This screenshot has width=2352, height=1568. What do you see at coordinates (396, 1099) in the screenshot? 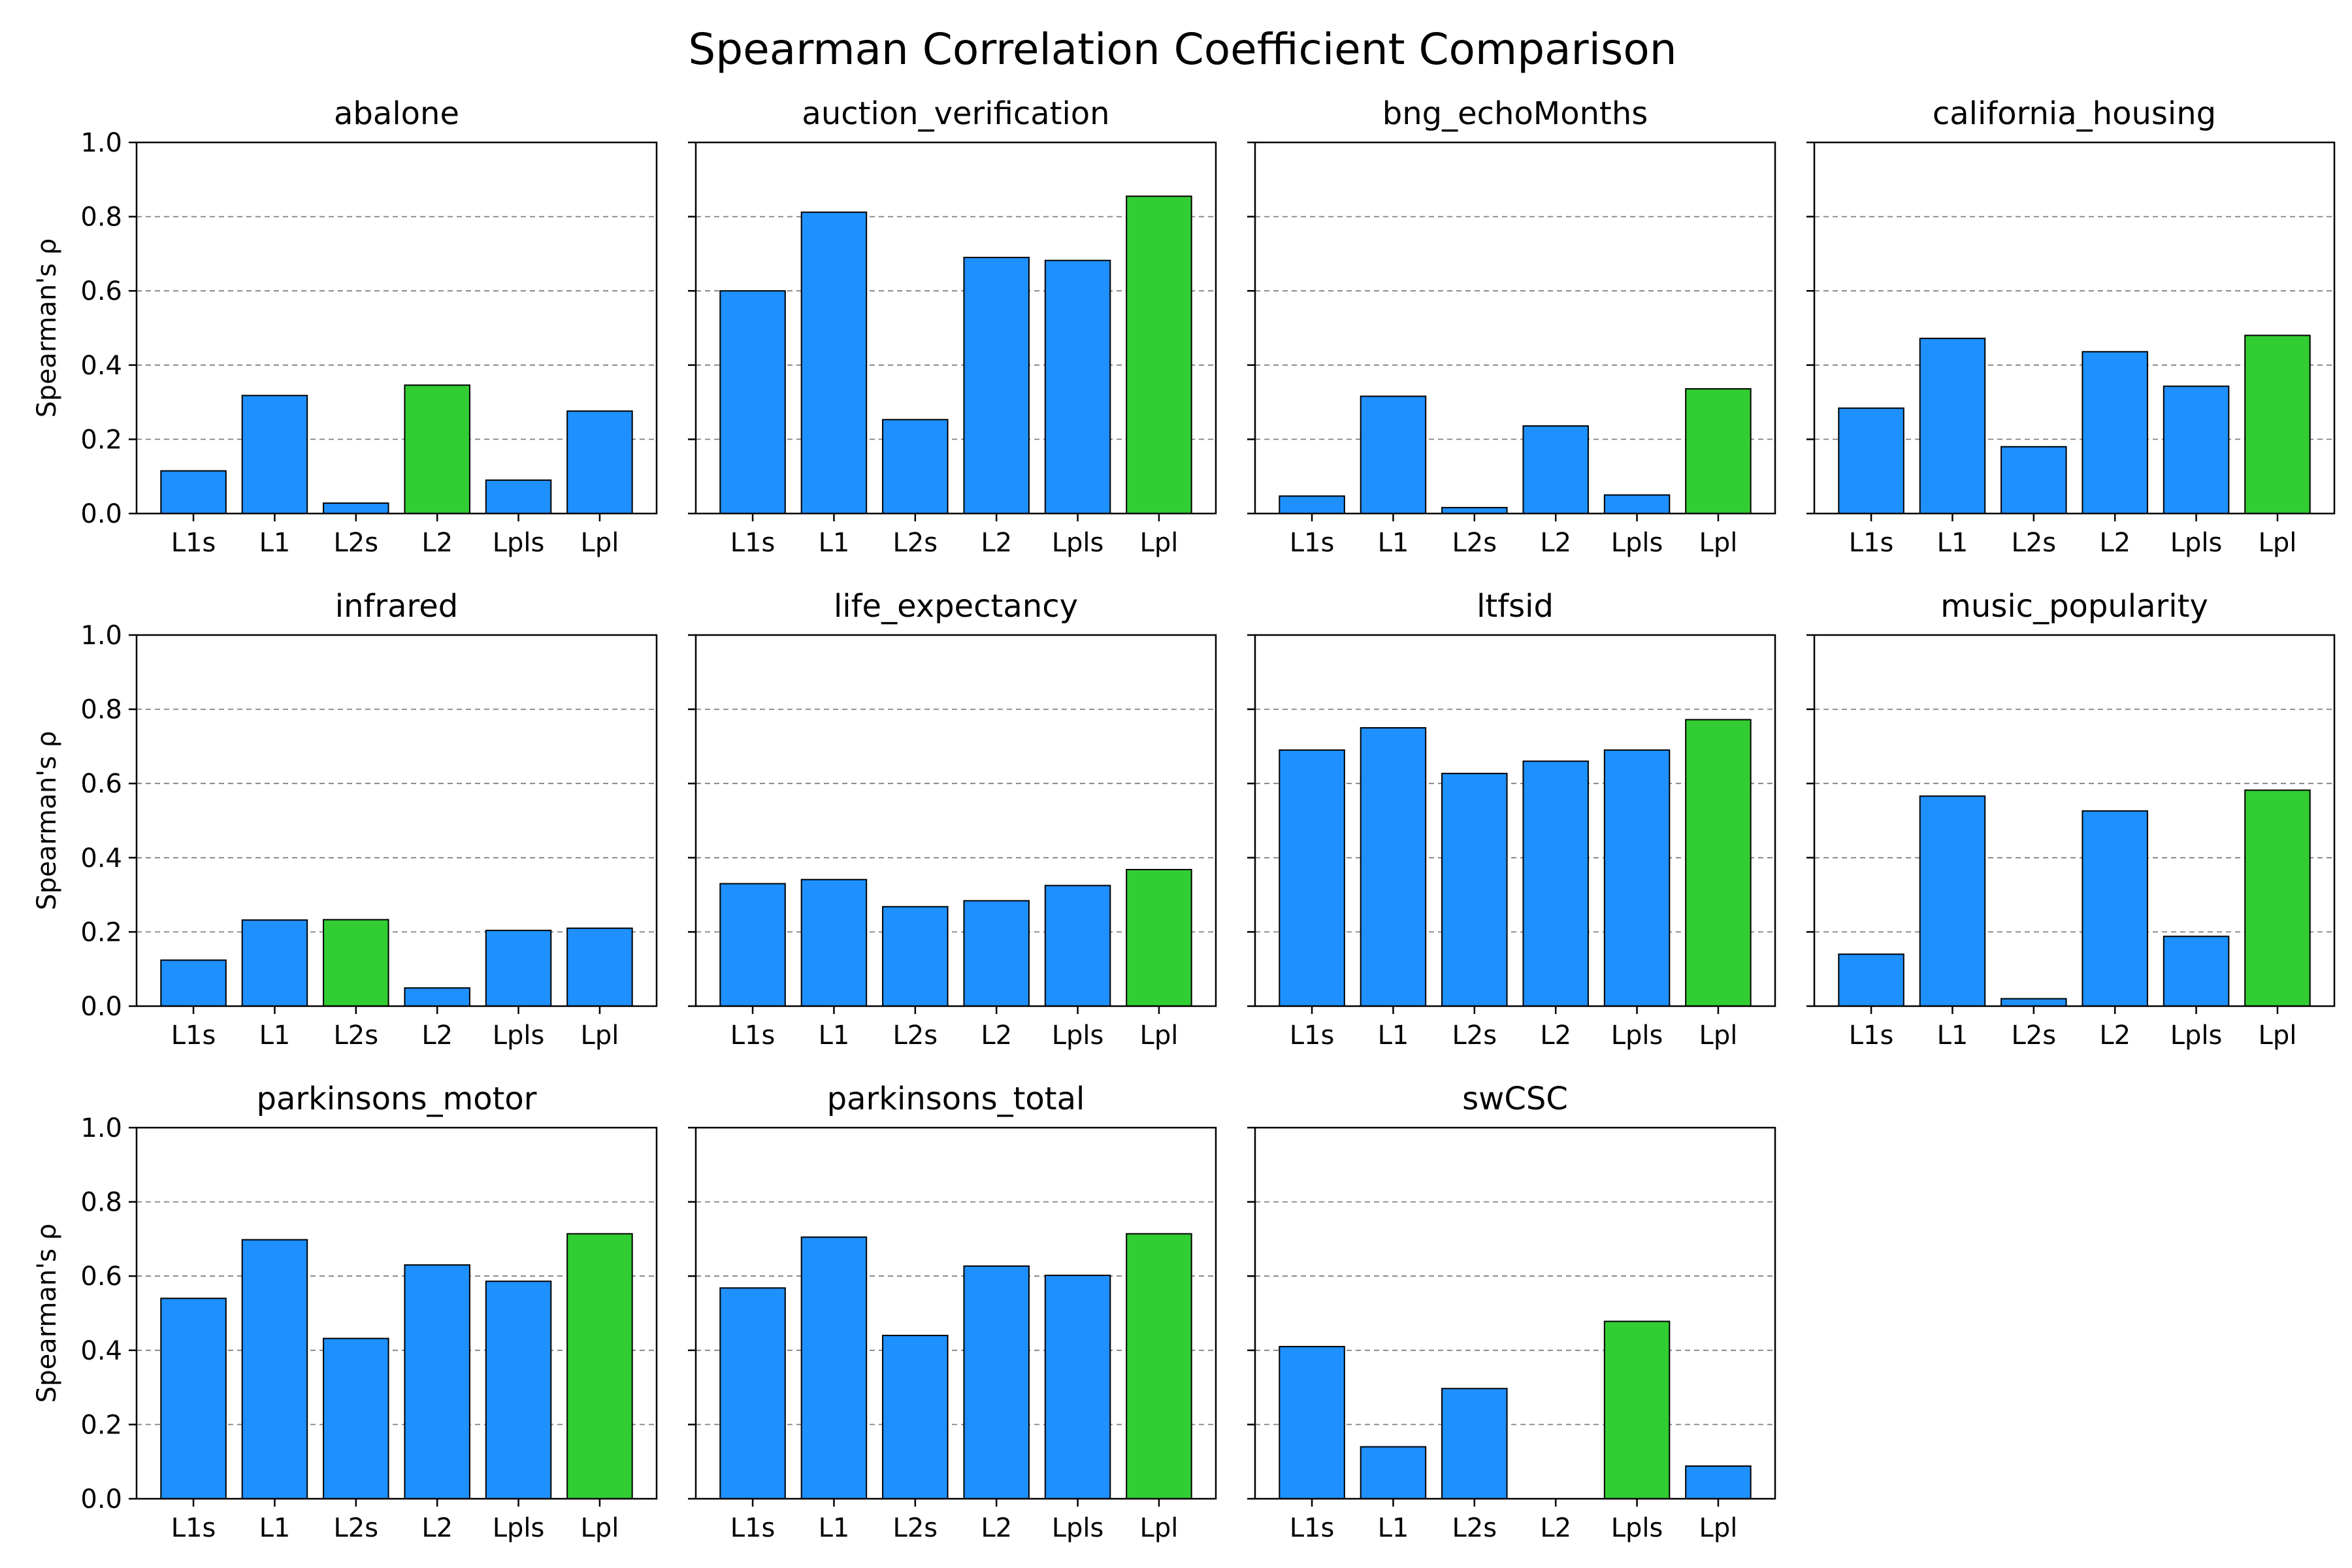
I see `subplot-title: parkinsons_motor` at bounding box center [396, 1099].